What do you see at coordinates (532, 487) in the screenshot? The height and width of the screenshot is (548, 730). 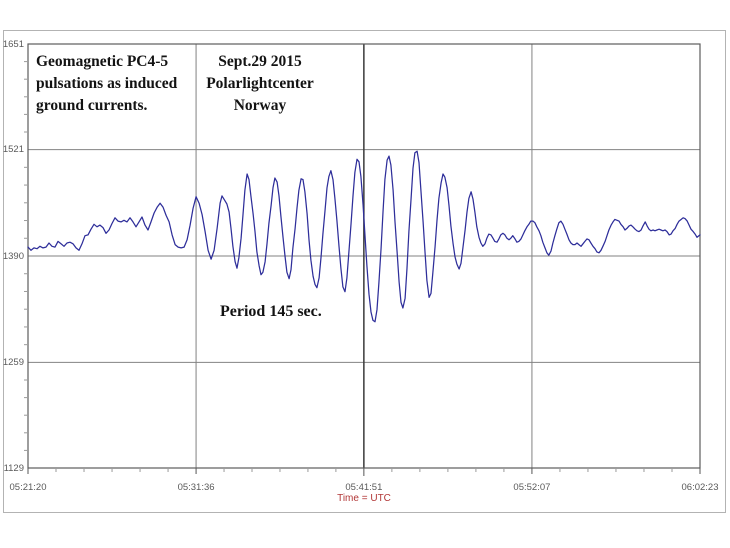 I see `x-tick-label: 05:52:07` at bounding box center [532, 487].